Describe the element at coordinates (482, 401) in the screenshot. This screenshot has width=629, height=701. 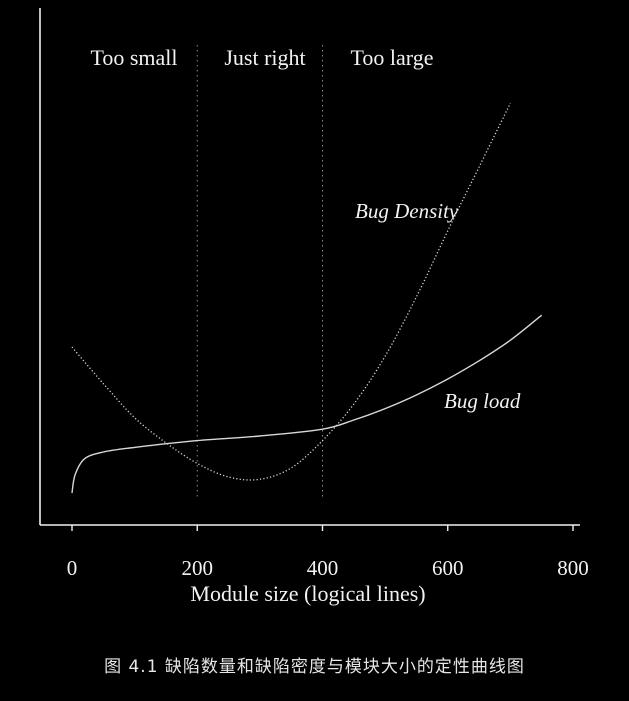
I see `series-label: Bug load` at that location.